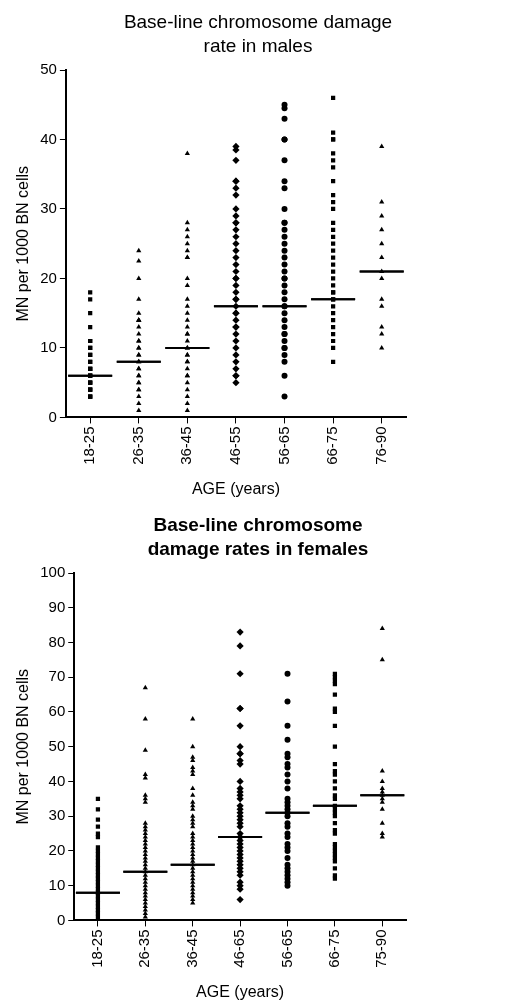 The image size is (516, 1007). What do you see at coordinates (381, 948) in the screenshot?
I see `x-tick-label: 75-90` at bounding box center [381, 948].